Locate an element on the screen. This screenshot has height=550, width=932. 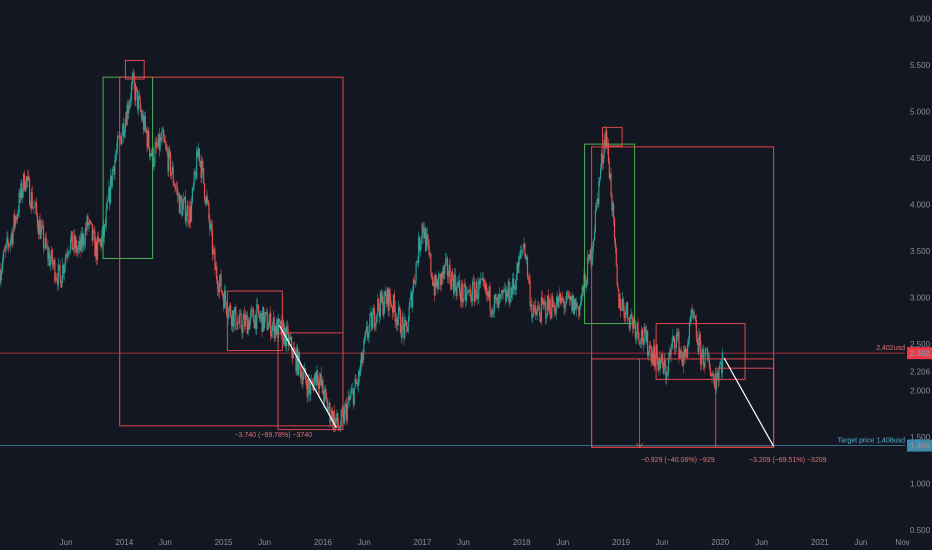
x-tick-label: 2017 is located at coordinates (423, 542).